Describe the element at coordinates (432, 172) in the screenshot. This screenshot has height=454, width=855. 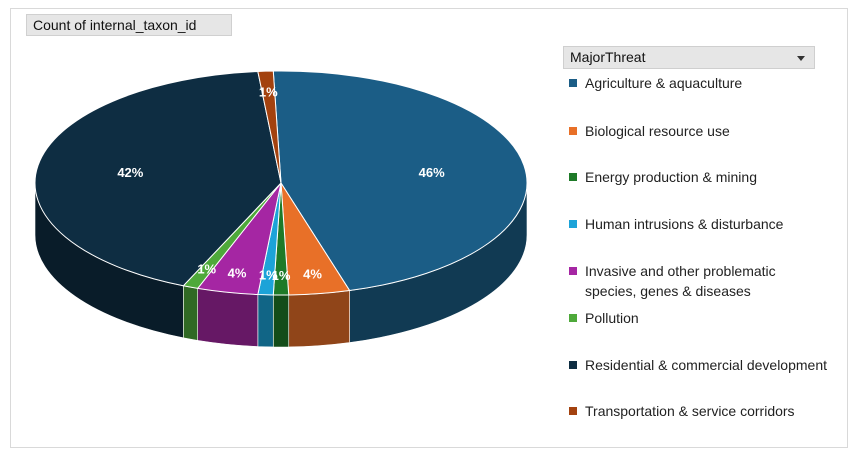
I see `data-label-0: 46%` at that location.